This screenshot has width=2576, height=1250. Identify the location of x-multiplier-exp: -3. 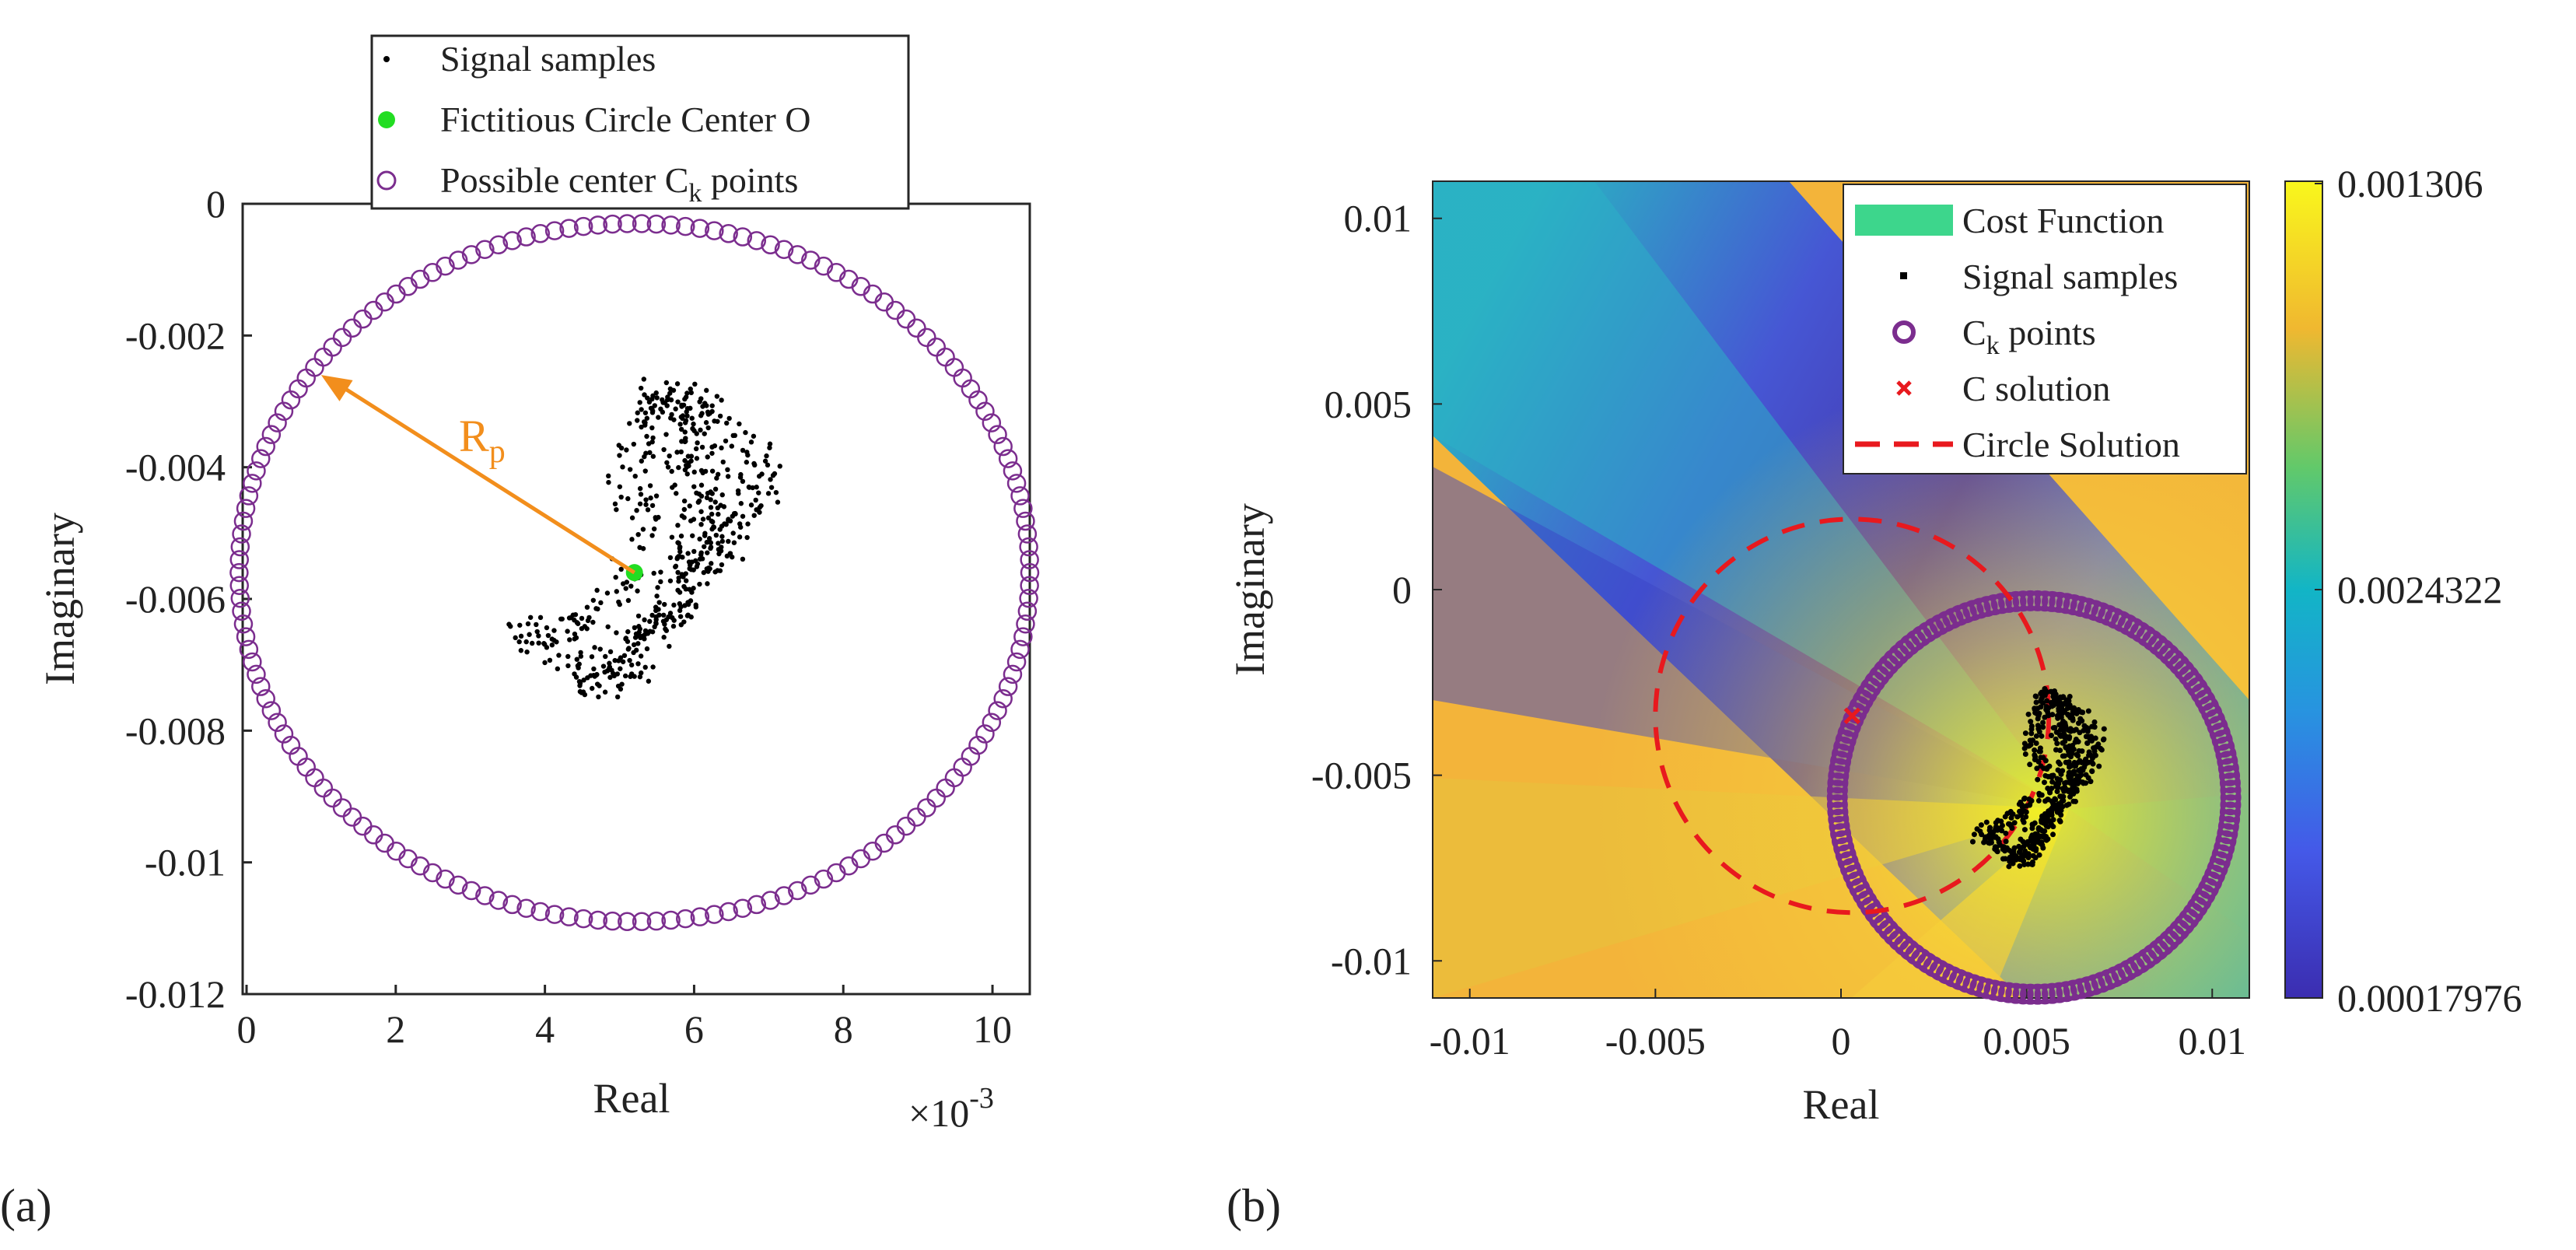
(982, 1098).